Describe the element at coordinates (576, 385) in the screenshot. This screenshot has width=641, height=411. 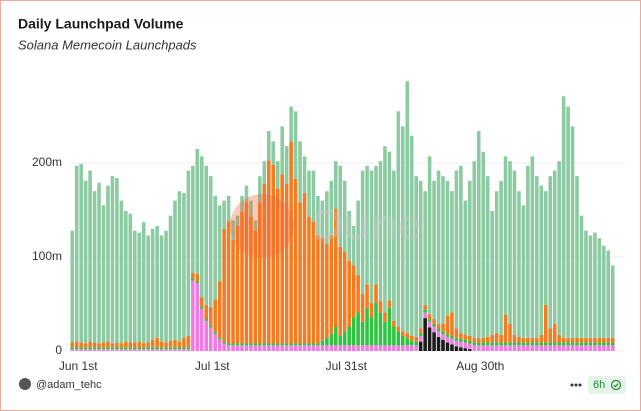
I see `more-button` at that location.